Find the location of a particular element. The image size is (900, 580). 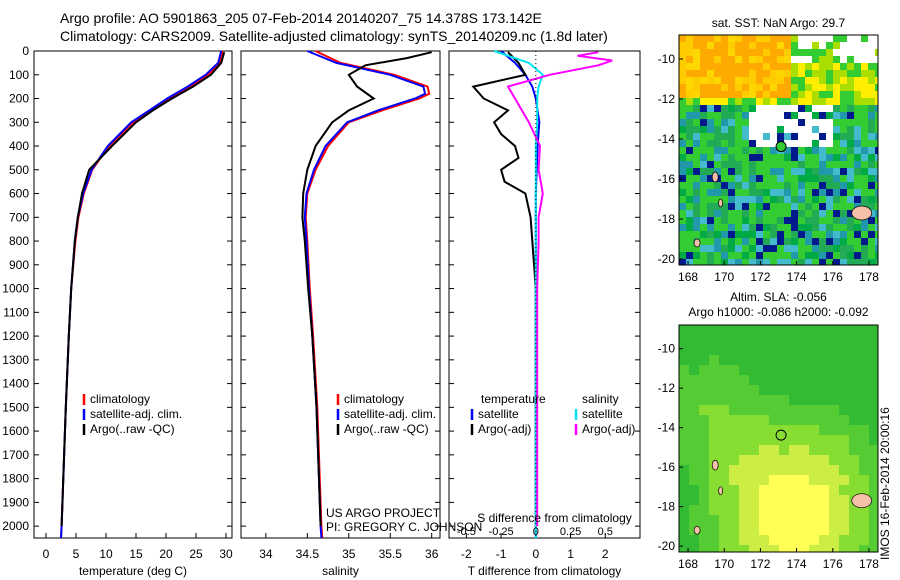

x-tick-label: 178 is located at coordinates (869, 564).